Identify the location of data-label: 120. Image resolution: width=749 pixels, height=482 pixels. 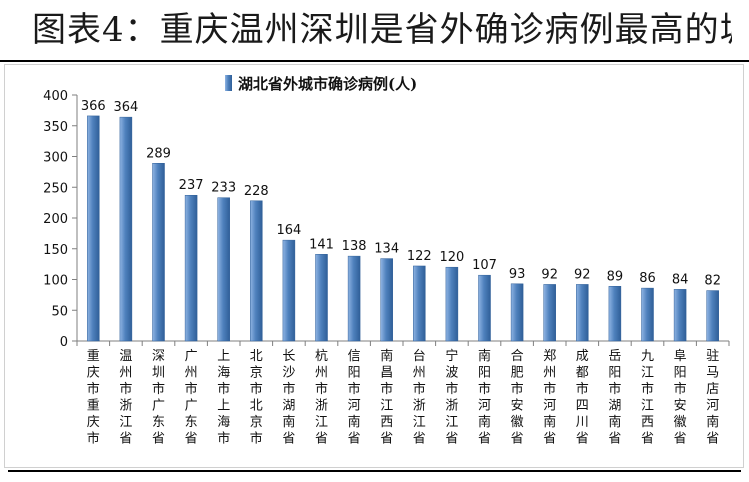
(451, 257).